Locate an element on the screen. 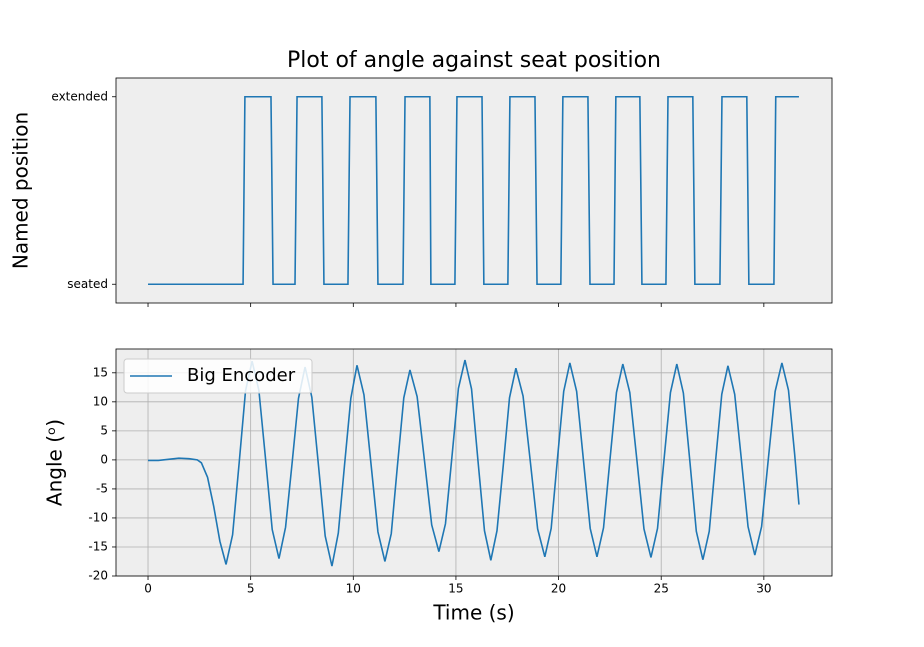  x-tick-label: 20 is located at coordinates (558, 589).